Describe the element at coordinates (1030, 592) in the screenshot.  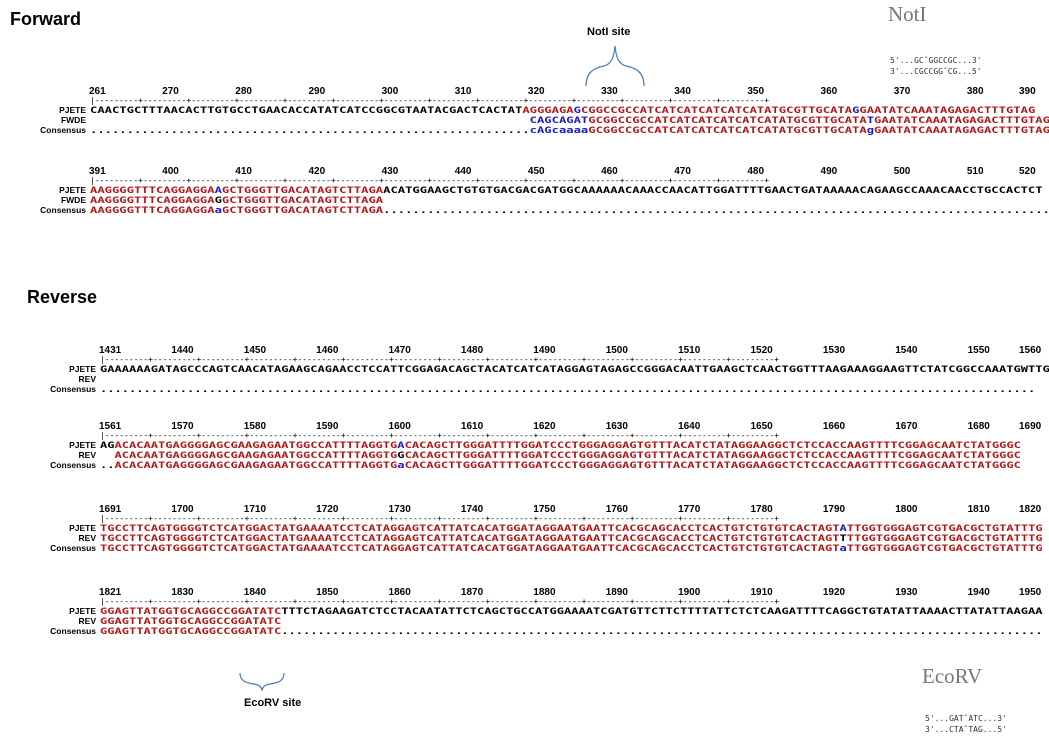
I see `ruler-tick-label: 1950` at that location.